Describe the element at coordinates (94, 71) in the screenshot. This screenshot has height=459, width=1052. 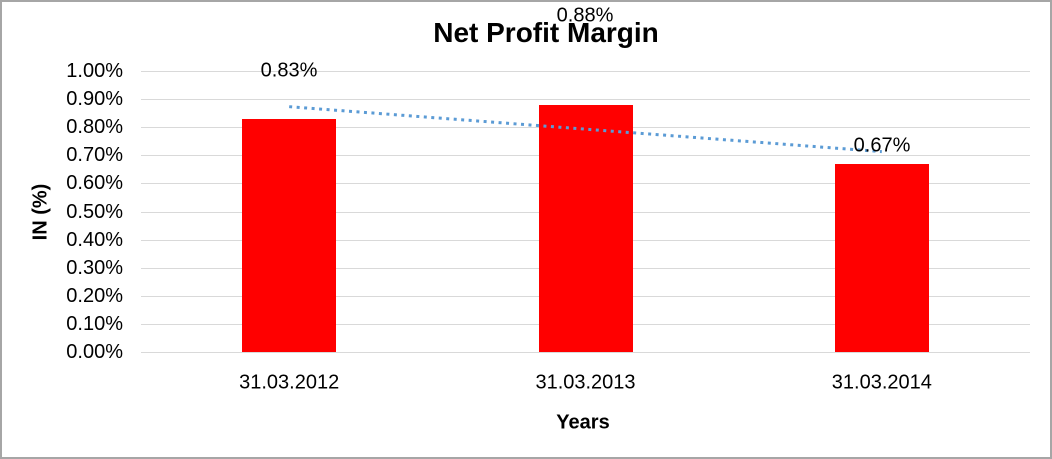
I see `y-axis-tick-label: 1.00%` at that location.